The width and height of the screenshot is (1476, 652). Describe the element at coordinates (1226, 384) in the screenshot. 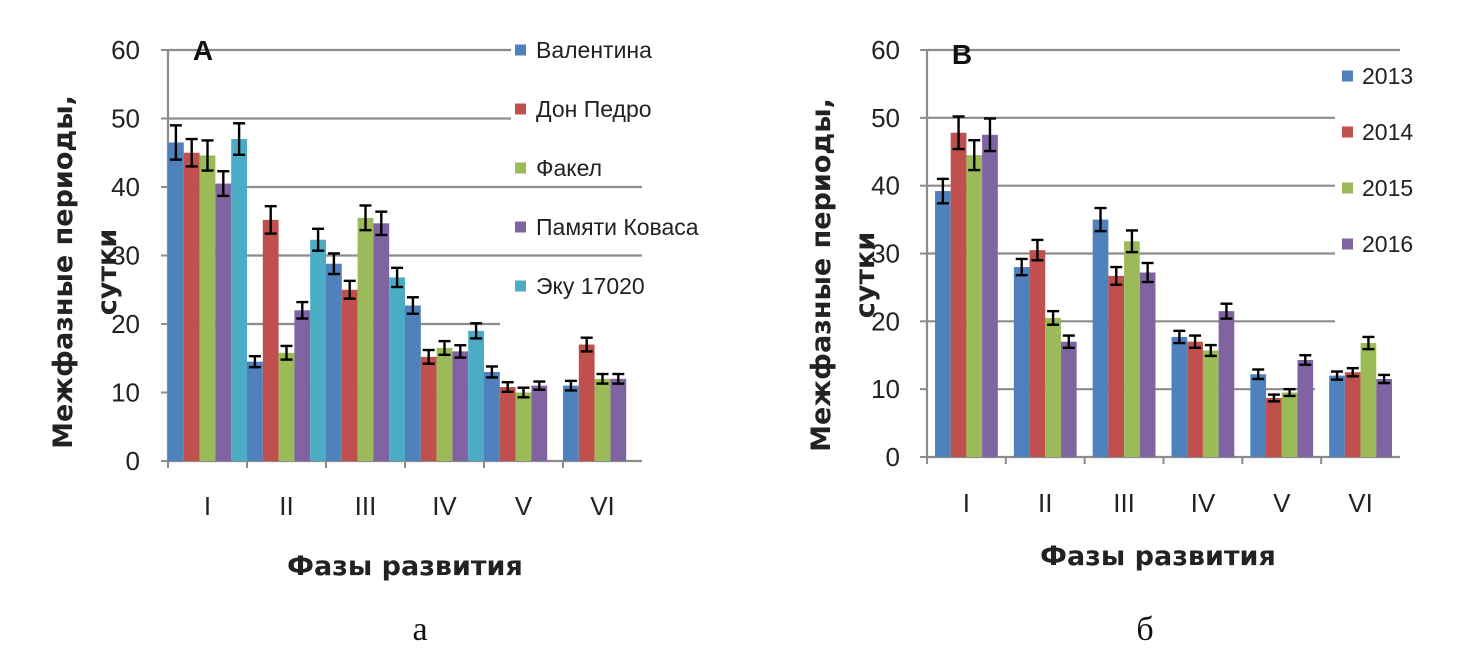

I see `bar-b-IV-2016` at that location.